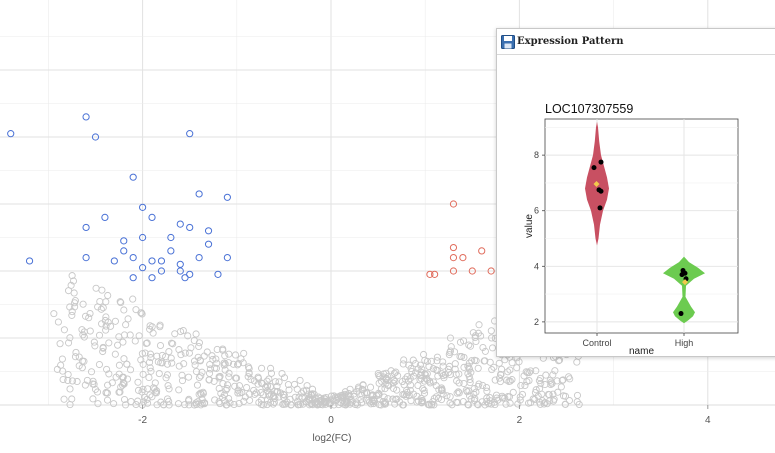 The height and width of the screenshot is (453, 775). Describe the element at coordinates (424, 415) in the screenshot. I see `volcano-x-ticks: -6-4-202468` at that location.